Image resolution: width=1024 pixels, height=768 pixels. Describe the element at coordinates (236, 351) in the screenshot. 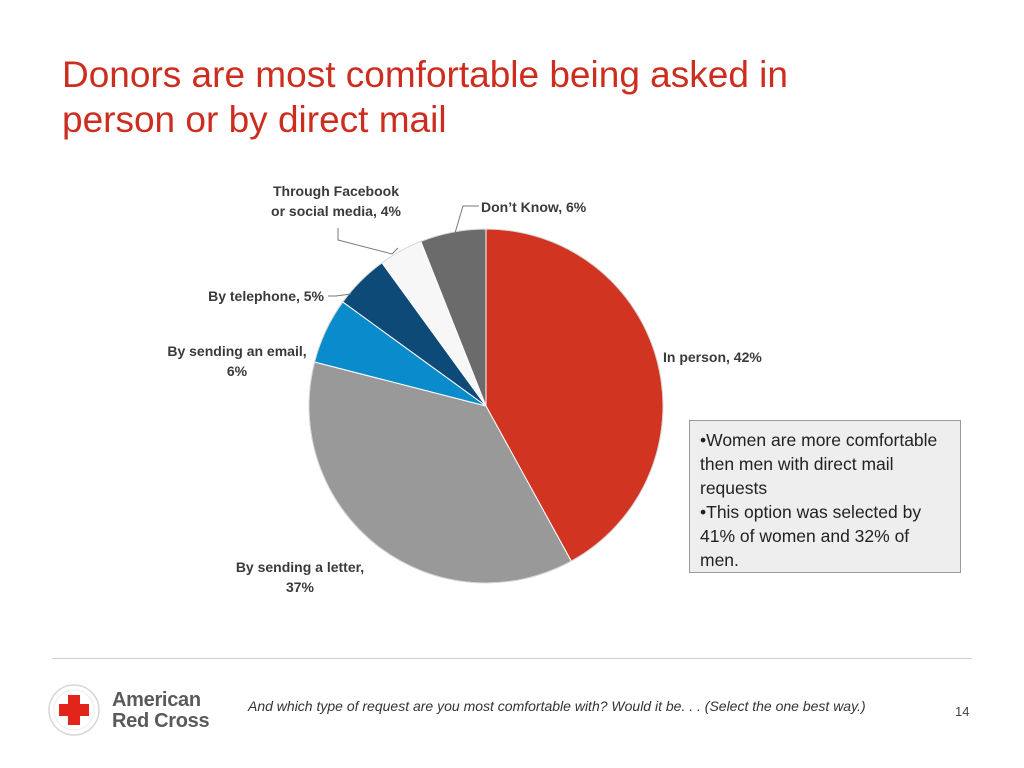

I see `data-label-line: By sending an email,` at that location.